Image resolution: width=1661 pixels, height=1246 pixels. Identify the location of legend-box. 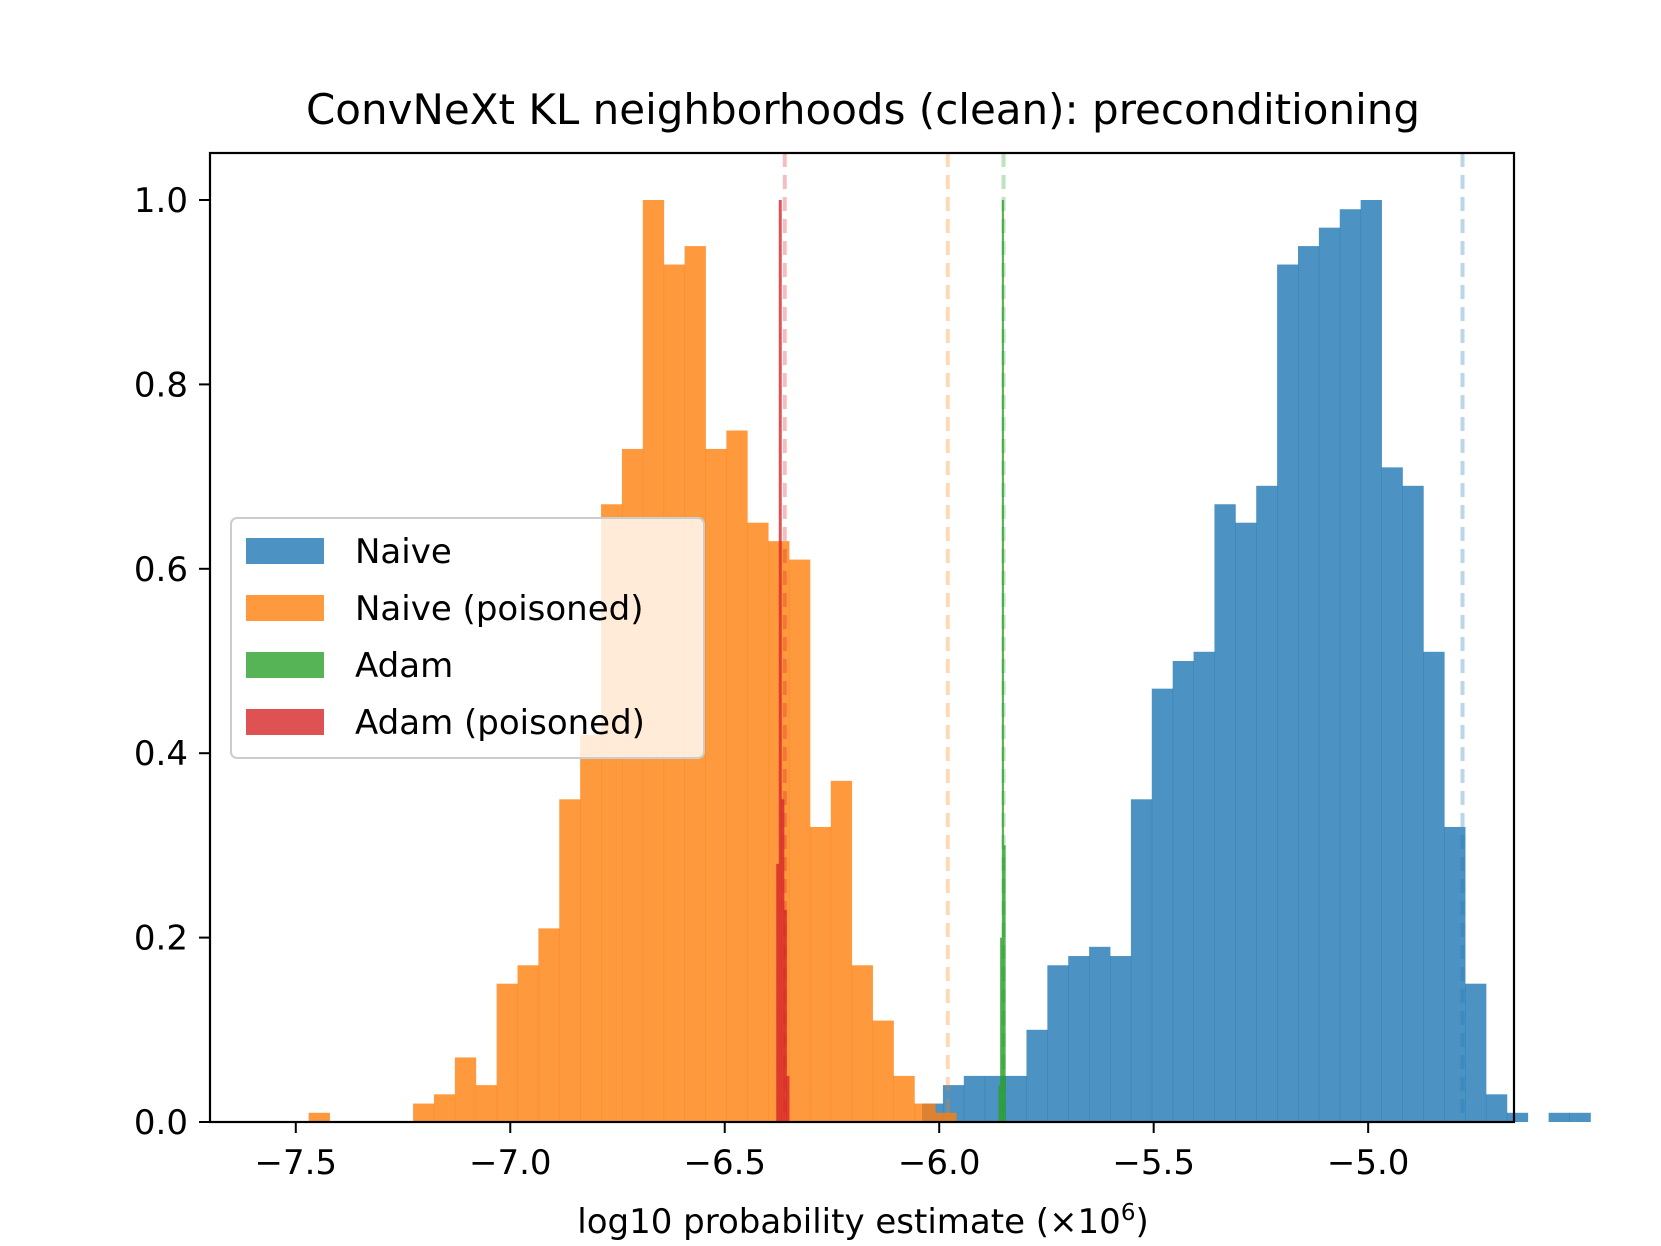
(467, 638).